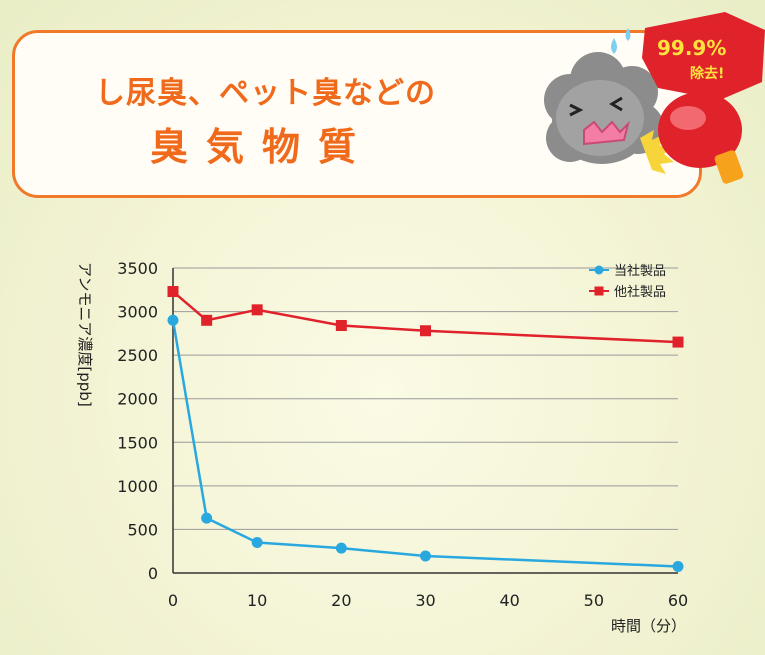 The width and height of the screenshot is (765, 655). Describe the element at coordinates (341, 600) in the screenshot. I see `x-tick-label: 20` at that location.